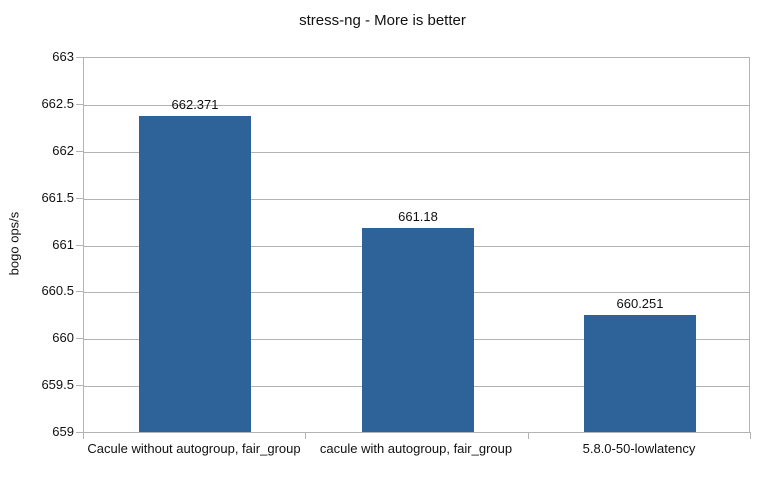  Describe the element at coordinates (63, 431) in the screenshot. I see `y-tick-label: 659` at that location.